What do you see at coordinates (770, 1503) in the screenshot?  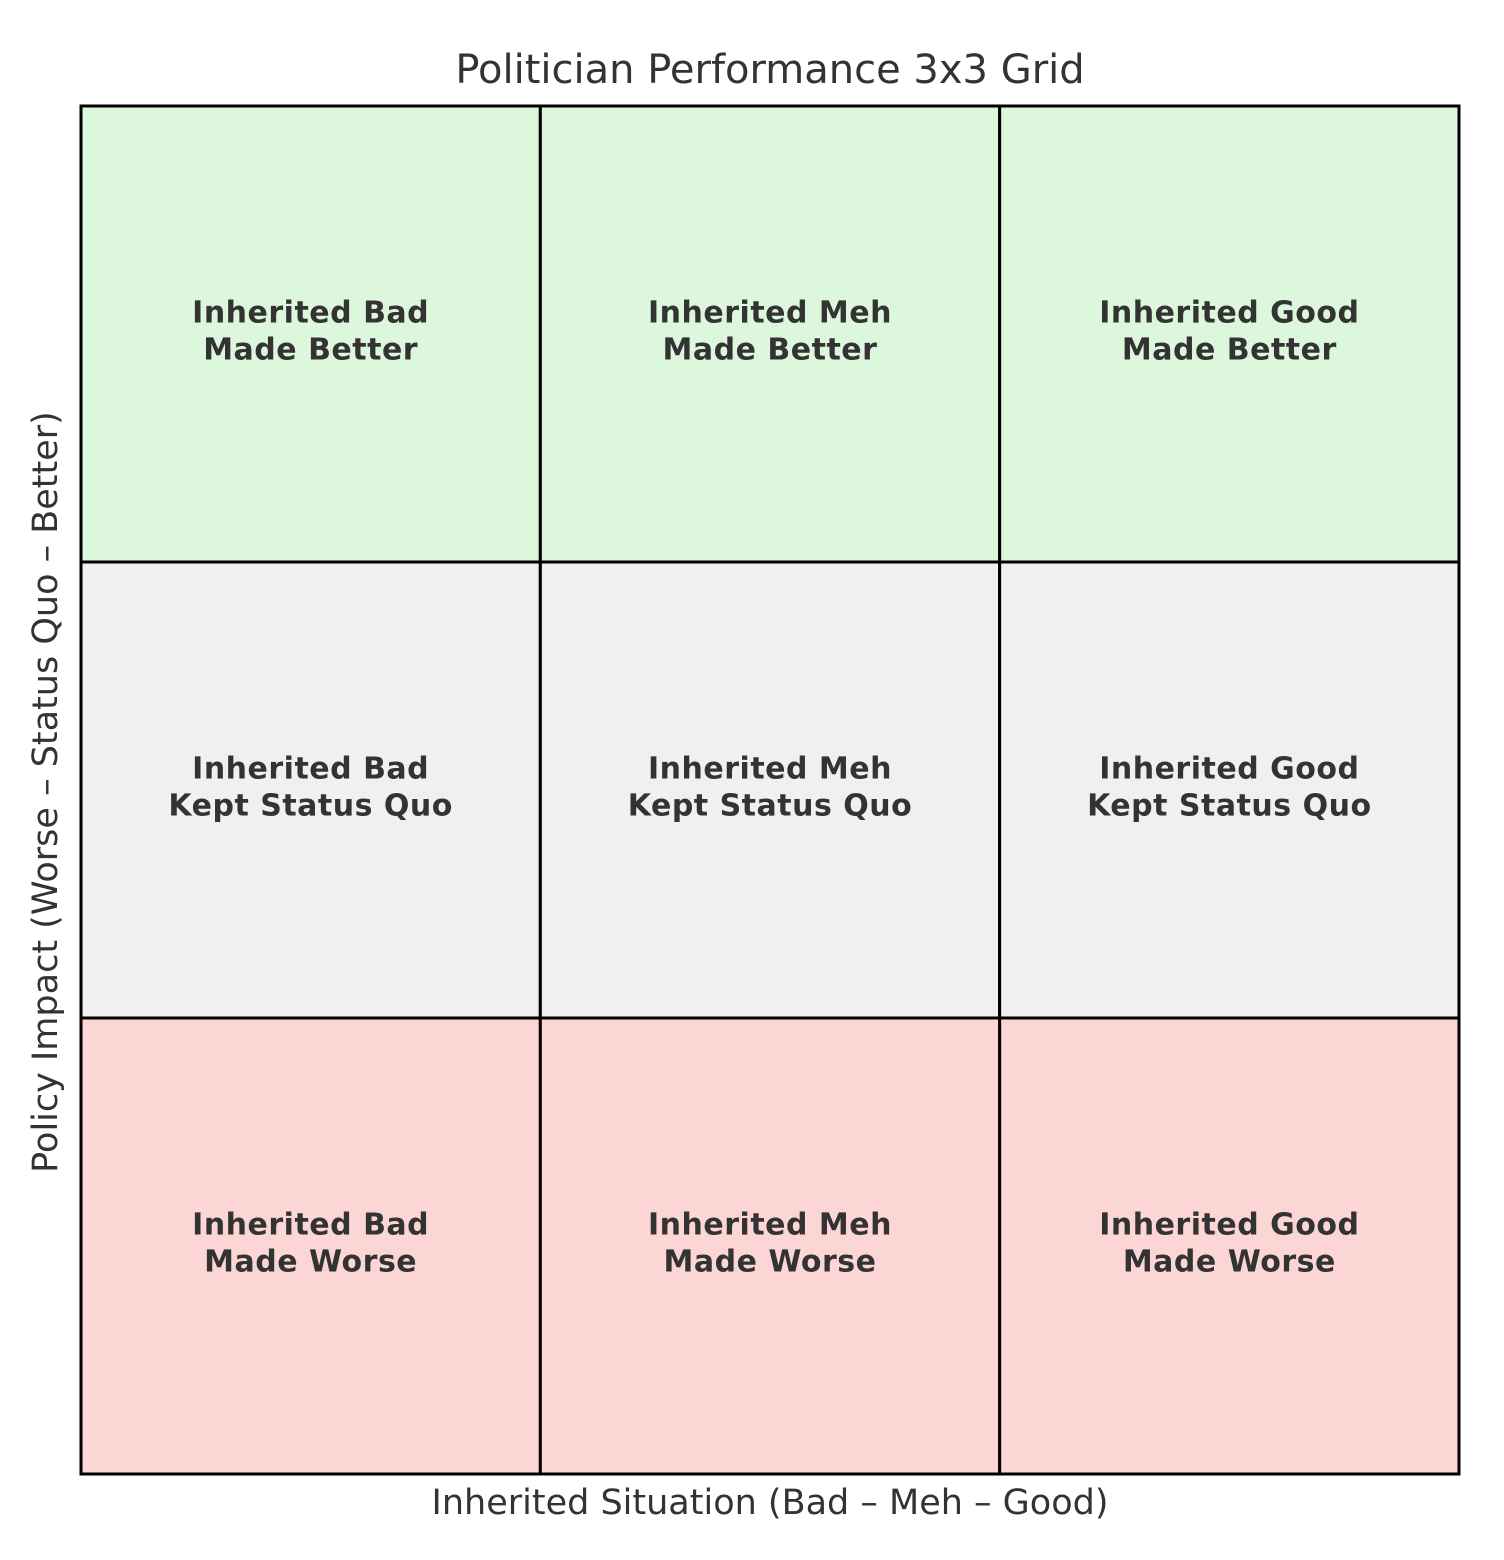 I see `x-axis-label: Inherited Situation (Bad – Meh – Good)` at bounding box center [770, 1503].